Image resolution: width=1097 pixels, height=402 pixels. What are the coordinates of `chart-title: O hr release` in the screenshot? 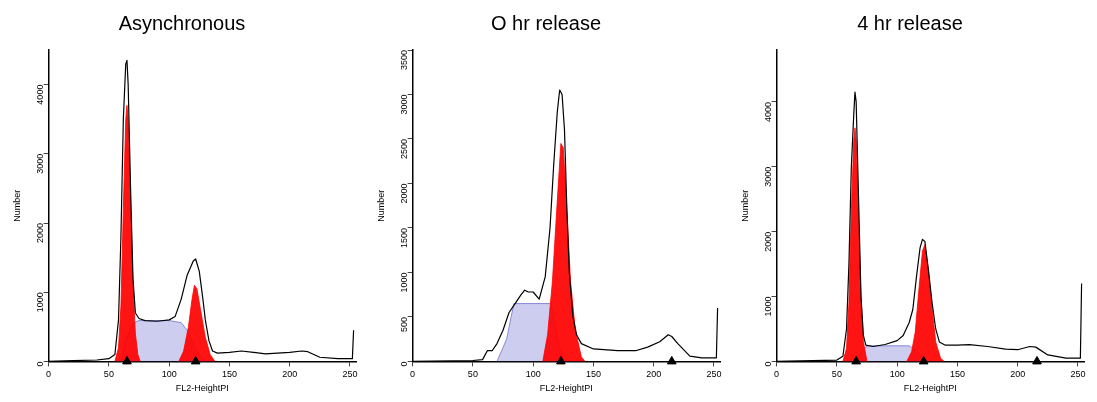 It's located at (546, 22).